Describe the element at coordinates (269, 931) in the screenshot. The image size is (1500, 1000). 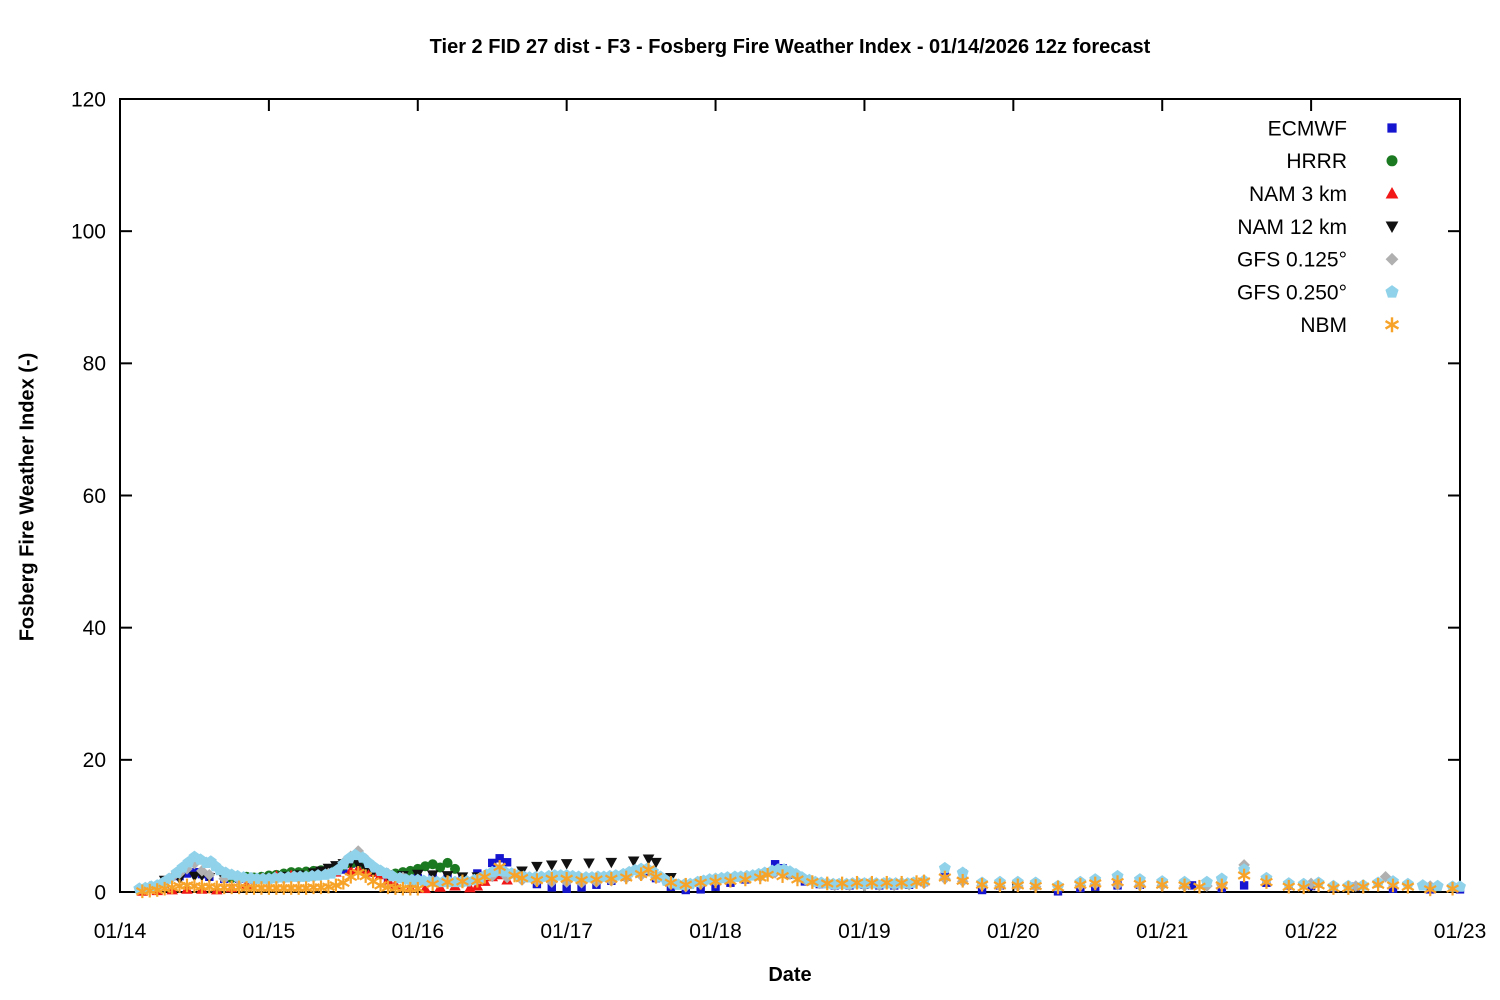
I see `x-tick-label: 01/15` at that location.